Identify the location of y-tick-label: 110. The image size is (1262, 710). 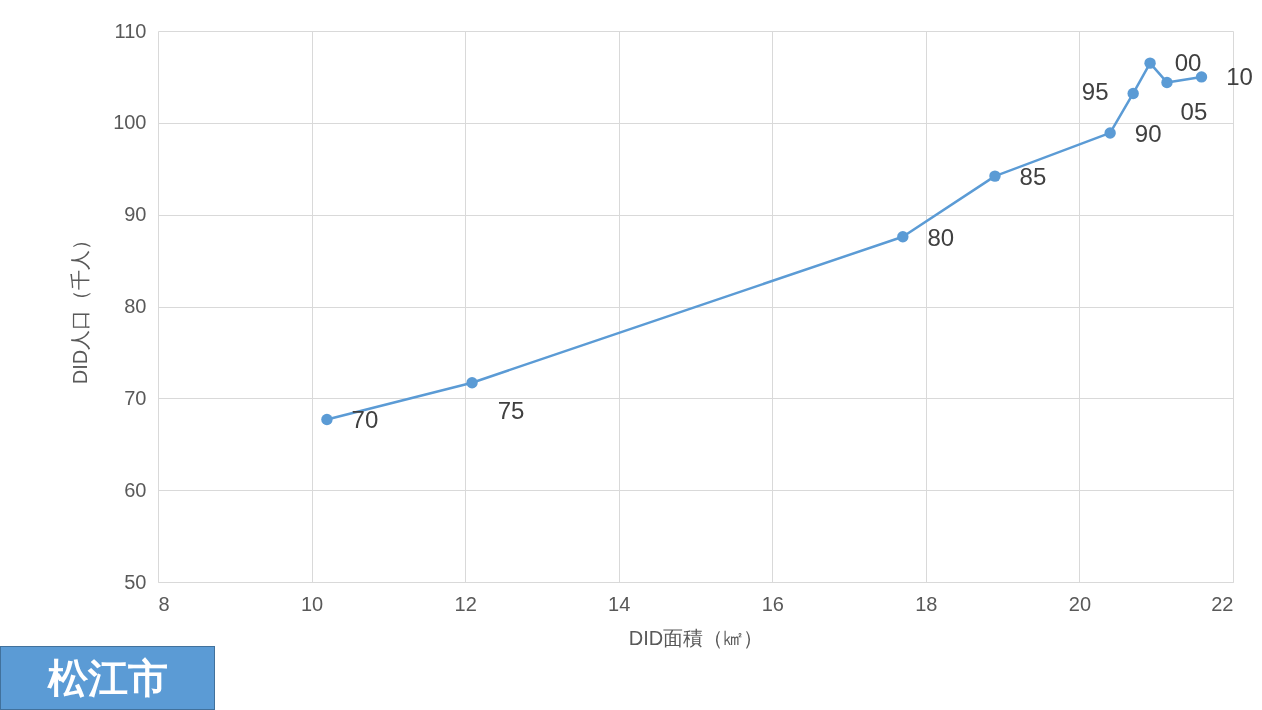
(130, 30).